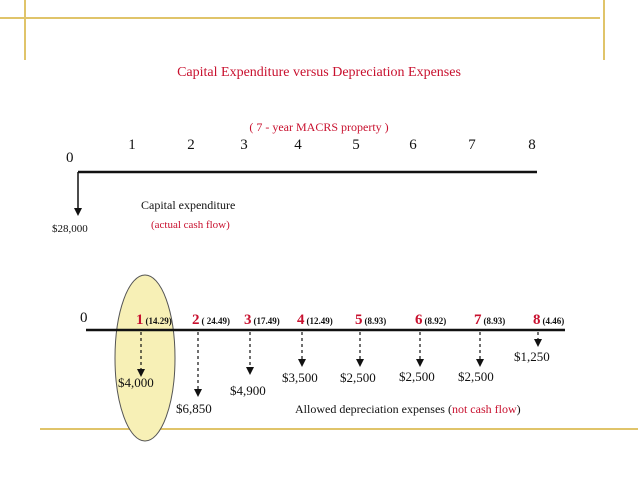 Image resolution: width=638 pixels, height=479 pixels. I want to click on diagram-subtitle: ( 7 - year MACRS property ), so click(319, 127).